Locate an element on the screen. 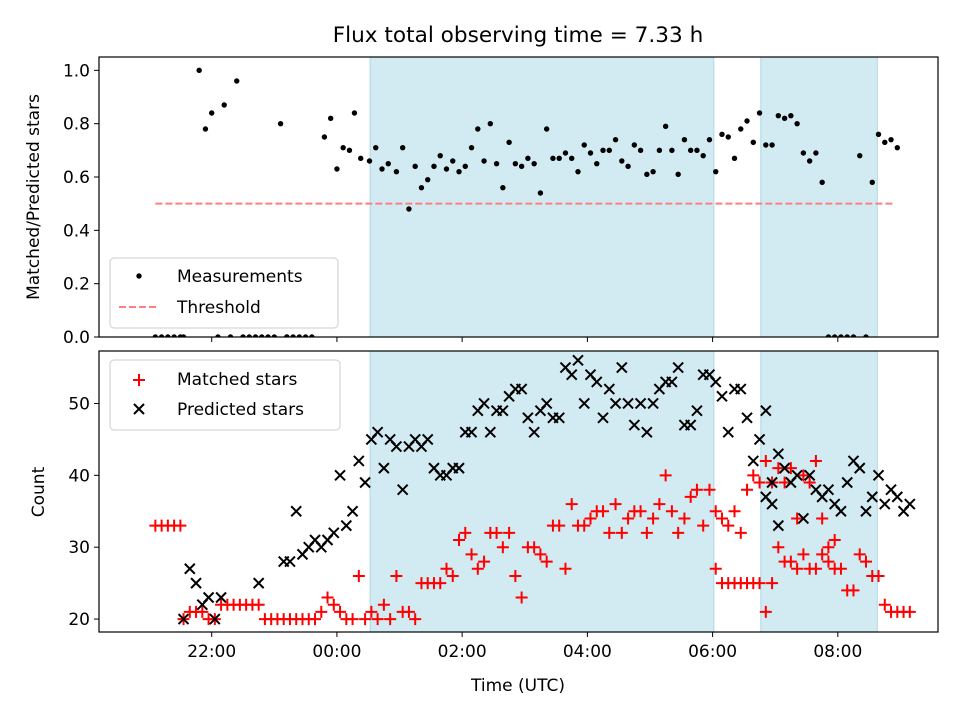 The height and width of the screenshot is (720, 960). xtick-label-0: 22:00 is located at coordinates (211, 652).